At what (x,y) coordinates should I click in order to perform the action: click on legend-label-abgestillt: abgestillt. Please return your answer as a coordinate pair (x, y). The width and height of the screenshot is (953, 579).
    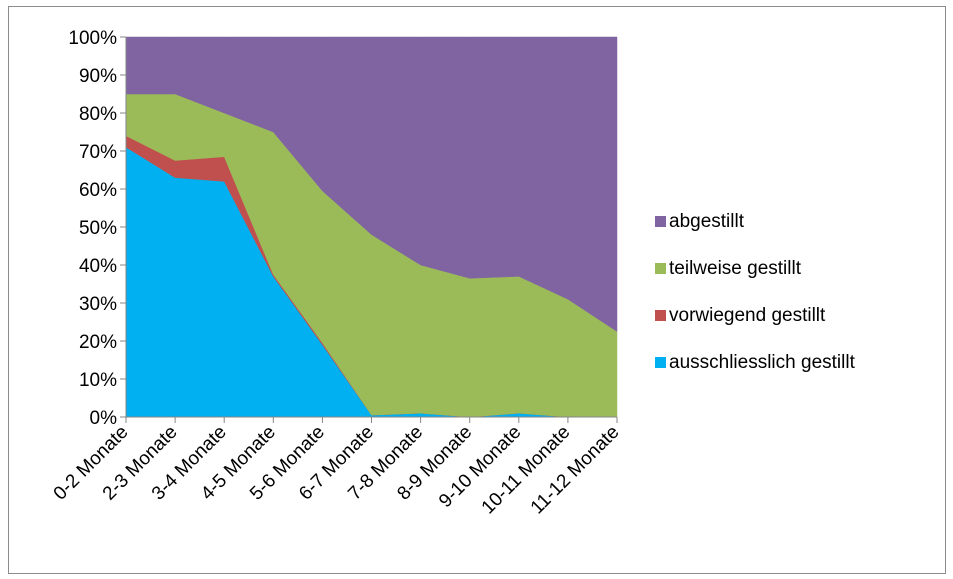
    Looking at the image, I should click on (706, 221).